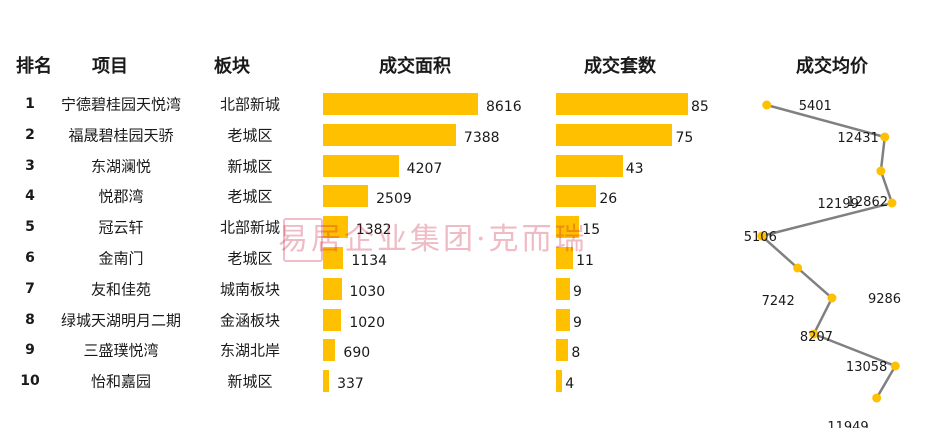  Describe the element at coordinates (30, 350) in the screenshot. I see `rank-cell: 9` at that location.